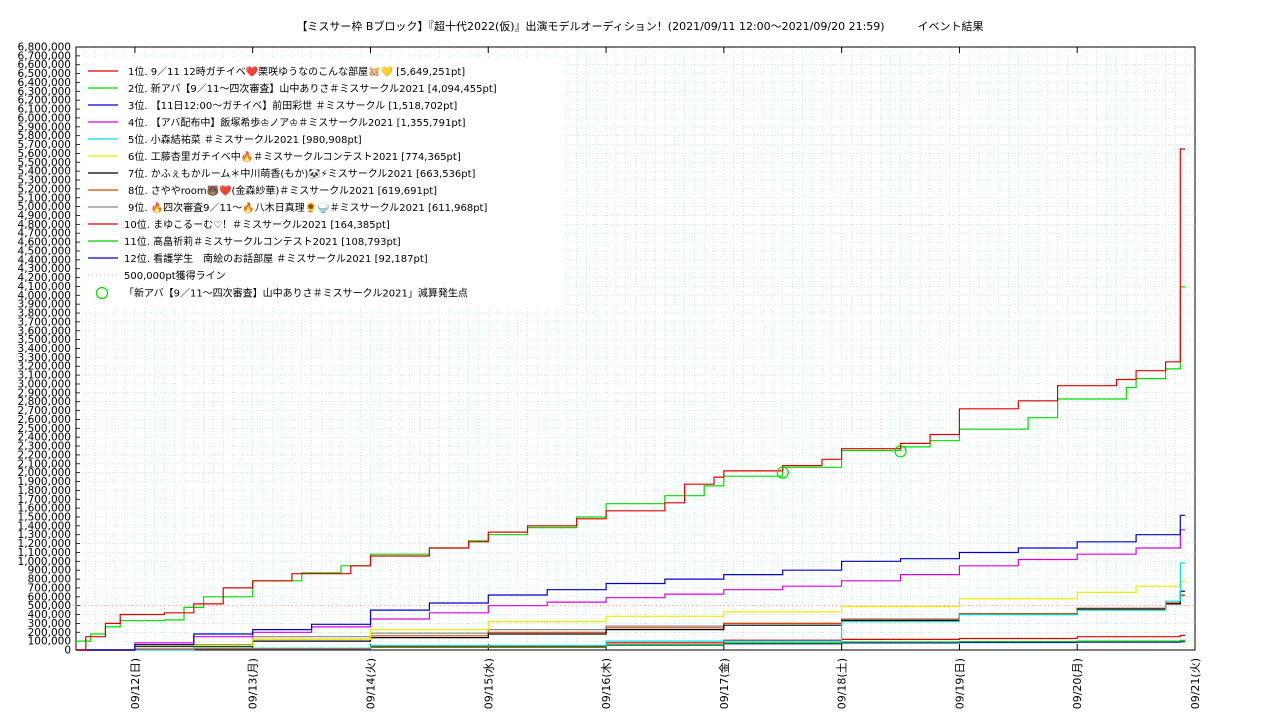  What do you see at coordinates (175, 275) in the screenshot?
I see `legend-entry-reference: 500,000pt獲得ライン` at bounding box center [175, 275].